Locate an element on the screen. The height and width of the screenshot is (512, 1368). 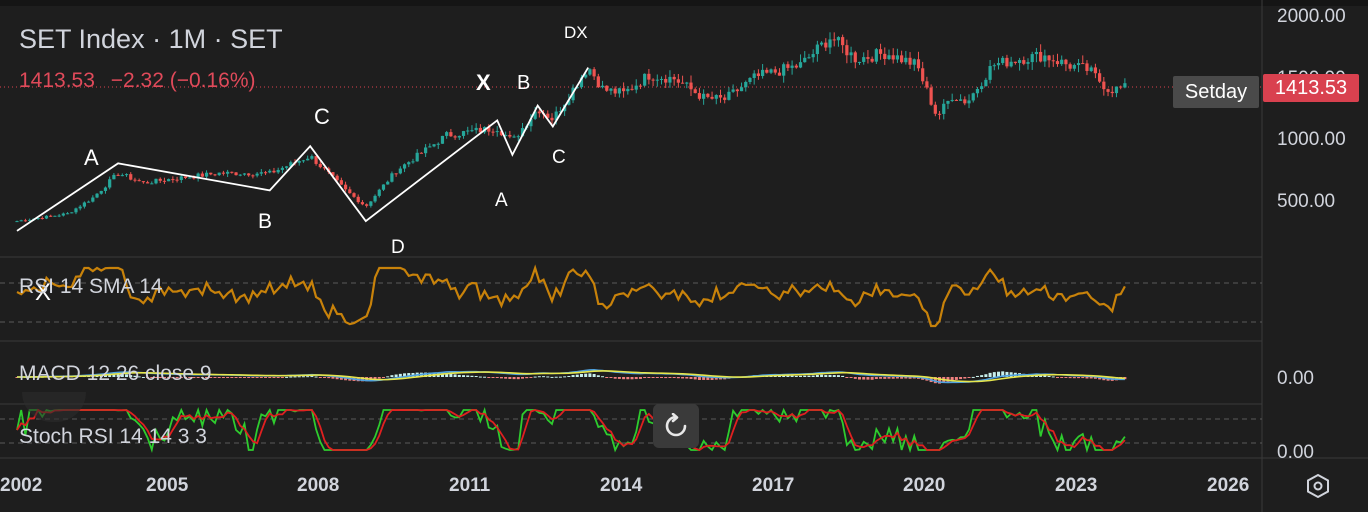
chart-settings-button is located at coordinates (1318, 486).